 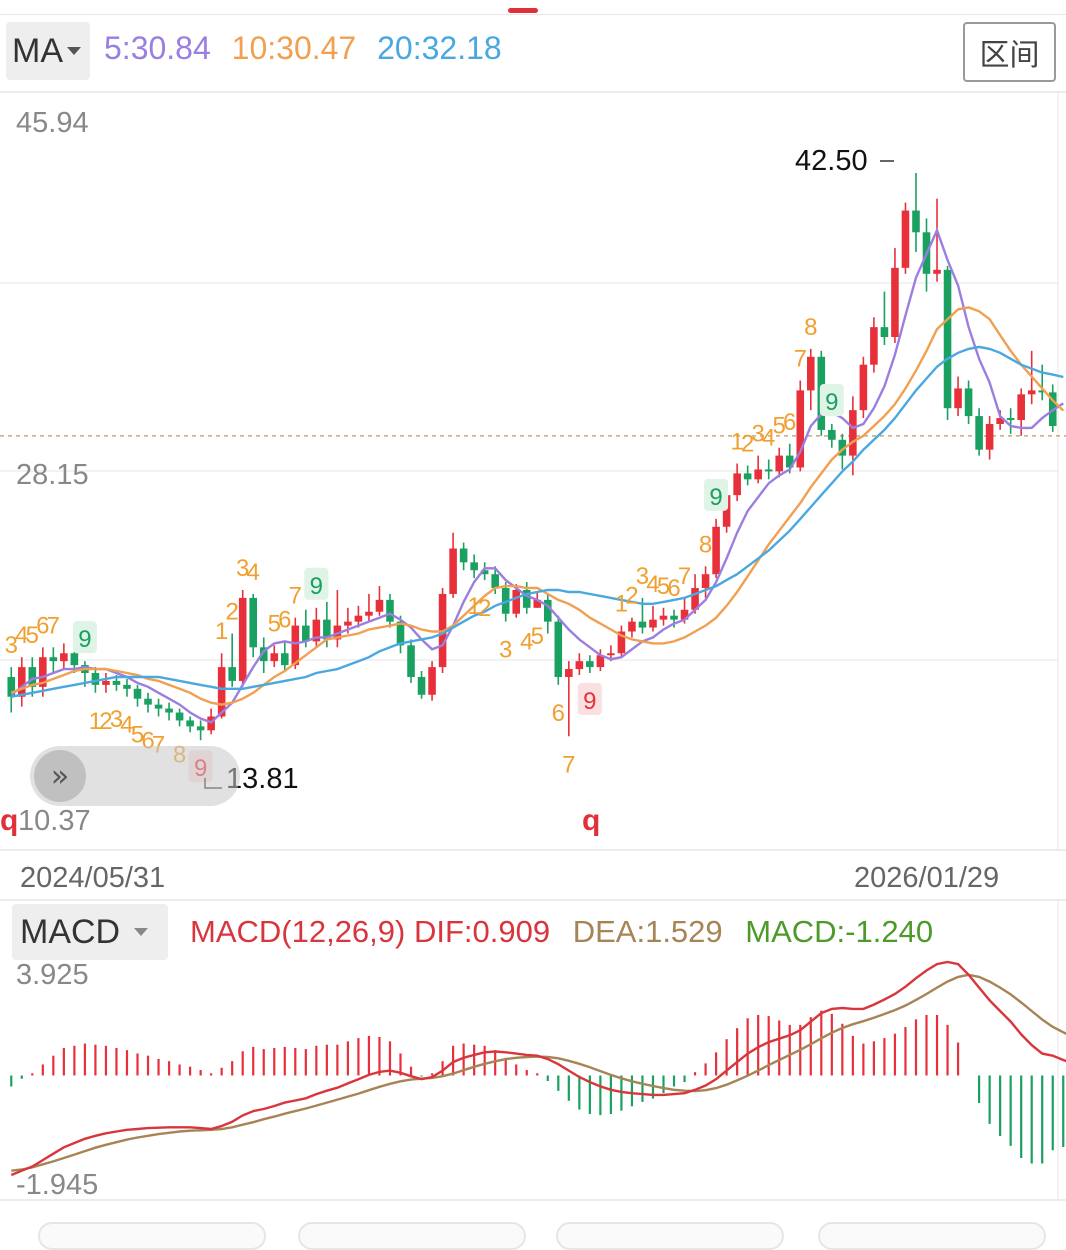 I want to click on top-drag-handle, so click(x=523, y=10).